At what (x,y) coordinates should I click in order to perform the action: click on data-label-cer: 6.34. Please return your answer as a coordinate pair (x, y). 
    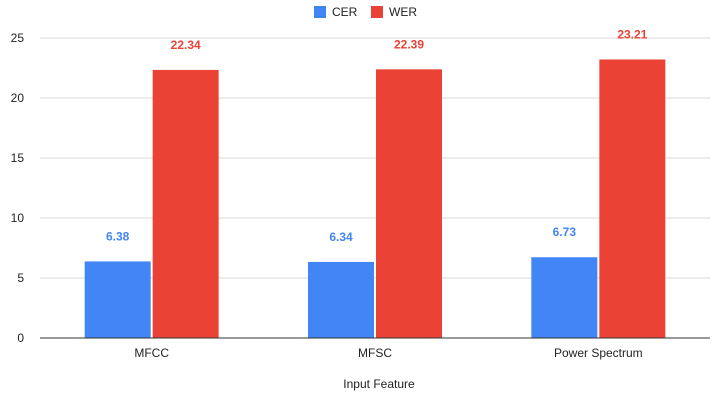
    Looking at the image, I should click on (341, 237).